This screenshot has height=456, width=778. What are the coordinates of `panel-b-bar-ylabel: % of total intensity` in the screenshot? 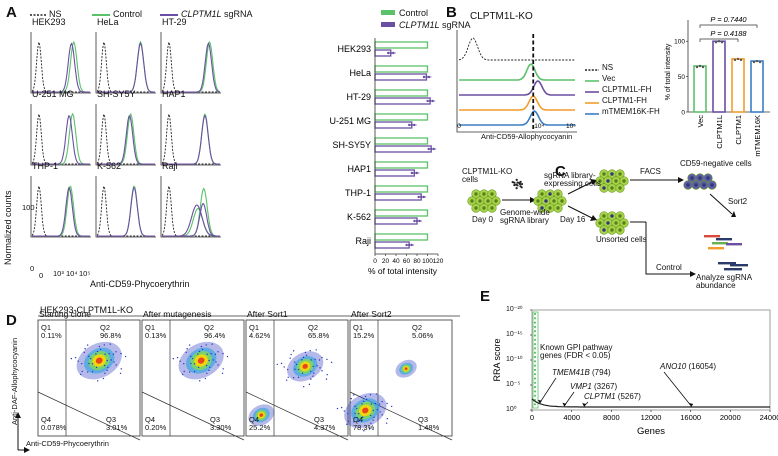 It's located at (668, 71).